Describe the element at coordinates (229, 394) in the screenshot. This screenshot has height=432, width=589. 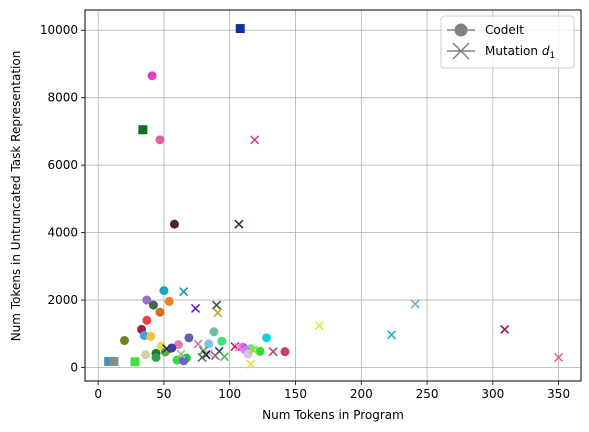
I see `x-tick-label: 100` at that location.